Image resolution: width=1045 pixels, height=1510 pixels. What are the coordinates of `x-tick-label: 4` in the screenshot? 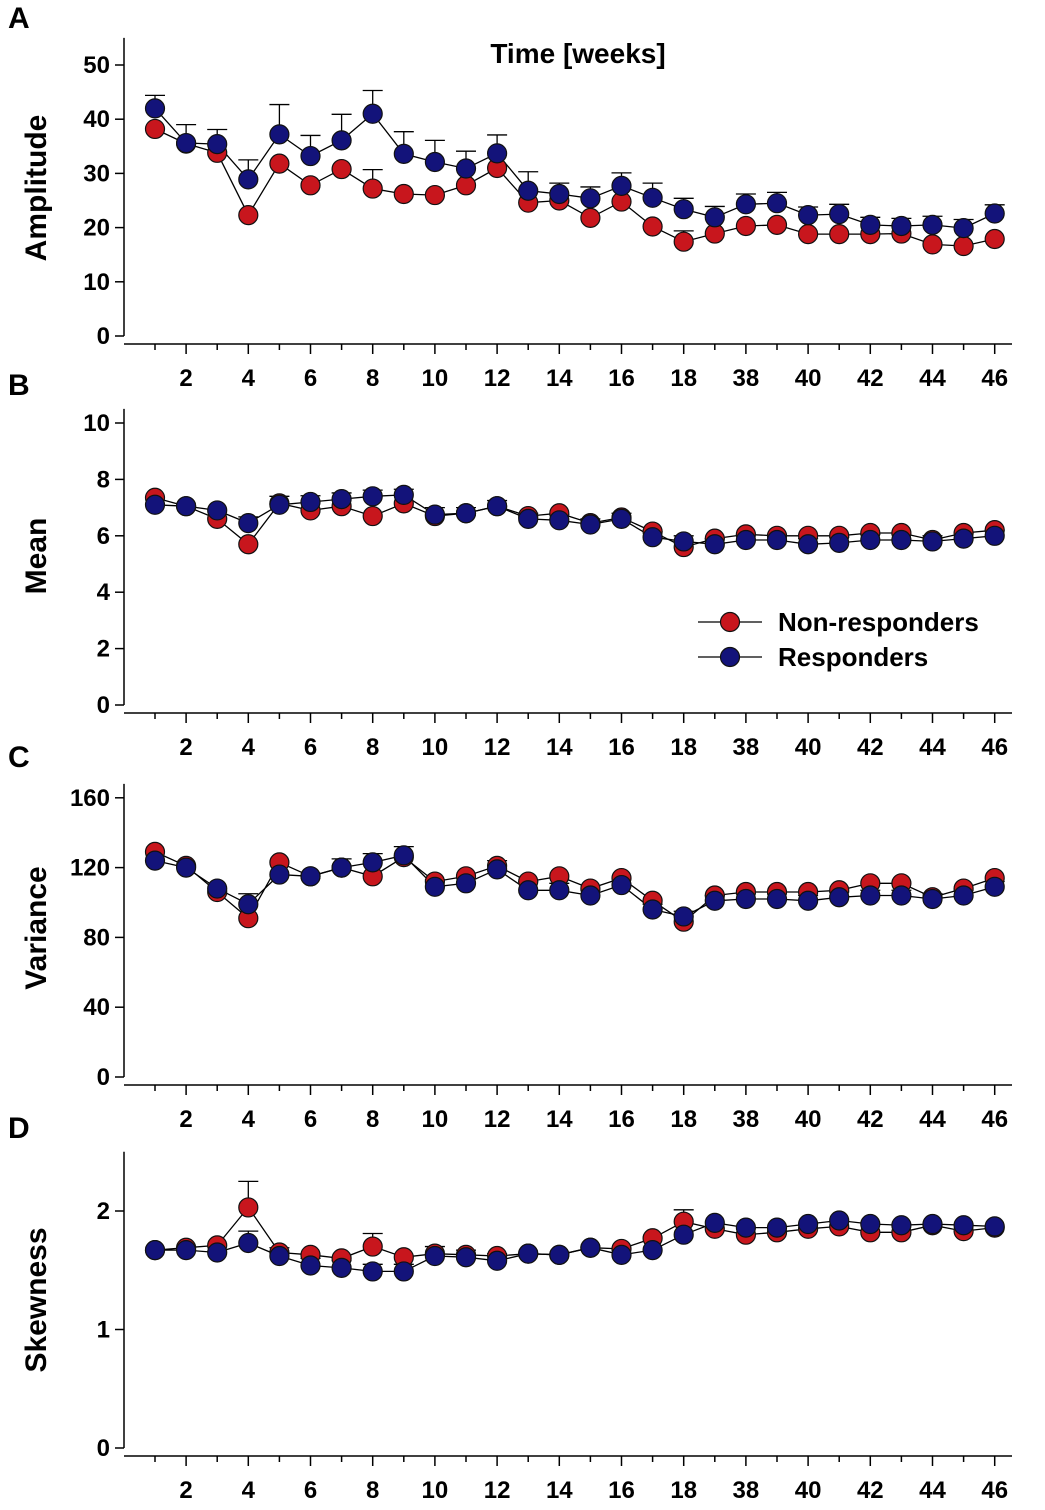 It's located at (249, 1490).